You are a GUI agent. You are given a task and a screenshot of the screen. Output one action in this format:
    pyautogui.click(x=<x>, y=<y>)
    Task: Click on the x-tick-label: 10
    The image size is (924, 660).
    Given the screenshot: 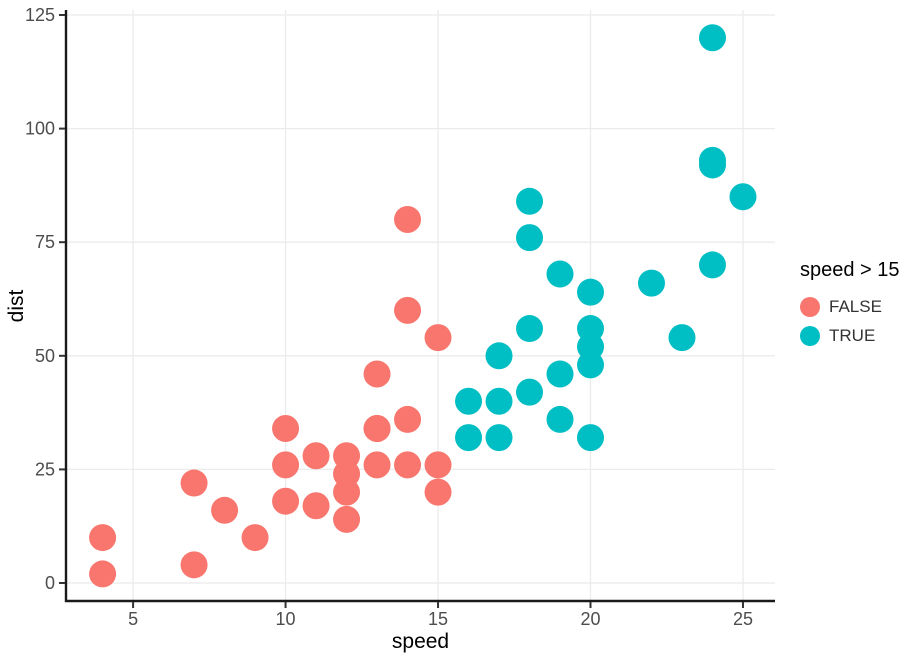 What is the action you would take?
    pyautogui.click(x=286, y=619)
    